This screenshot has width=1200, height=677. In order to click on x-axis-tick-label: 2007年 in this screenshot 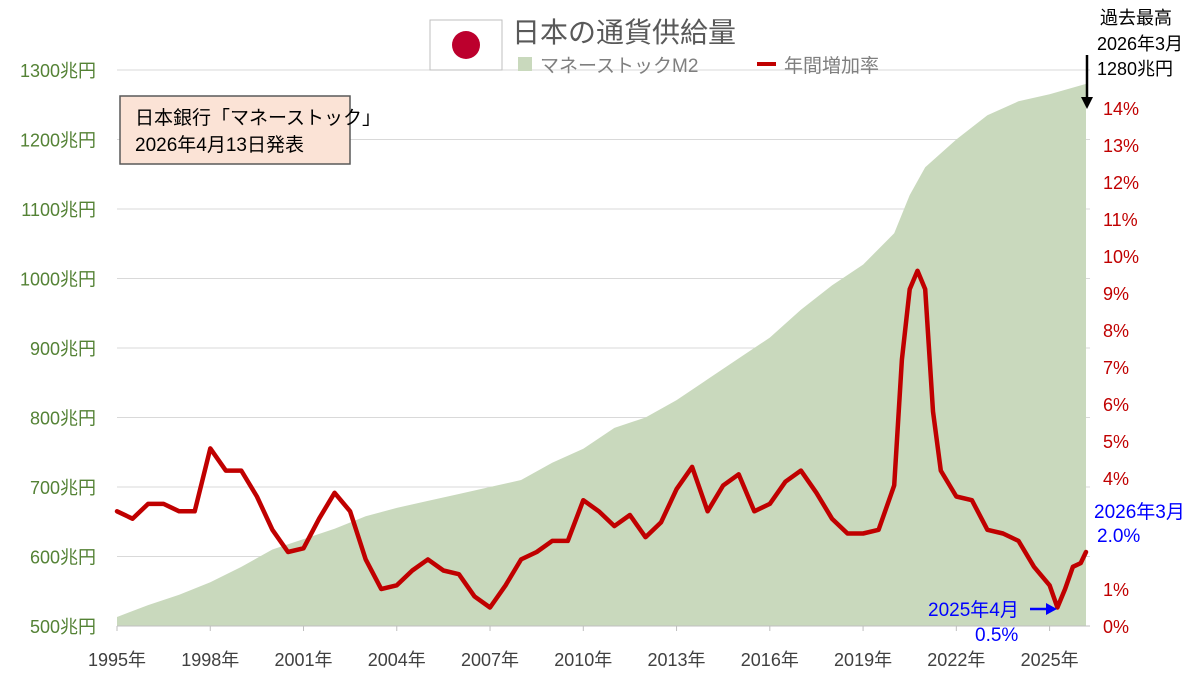, I will do `click(490, 660)`.